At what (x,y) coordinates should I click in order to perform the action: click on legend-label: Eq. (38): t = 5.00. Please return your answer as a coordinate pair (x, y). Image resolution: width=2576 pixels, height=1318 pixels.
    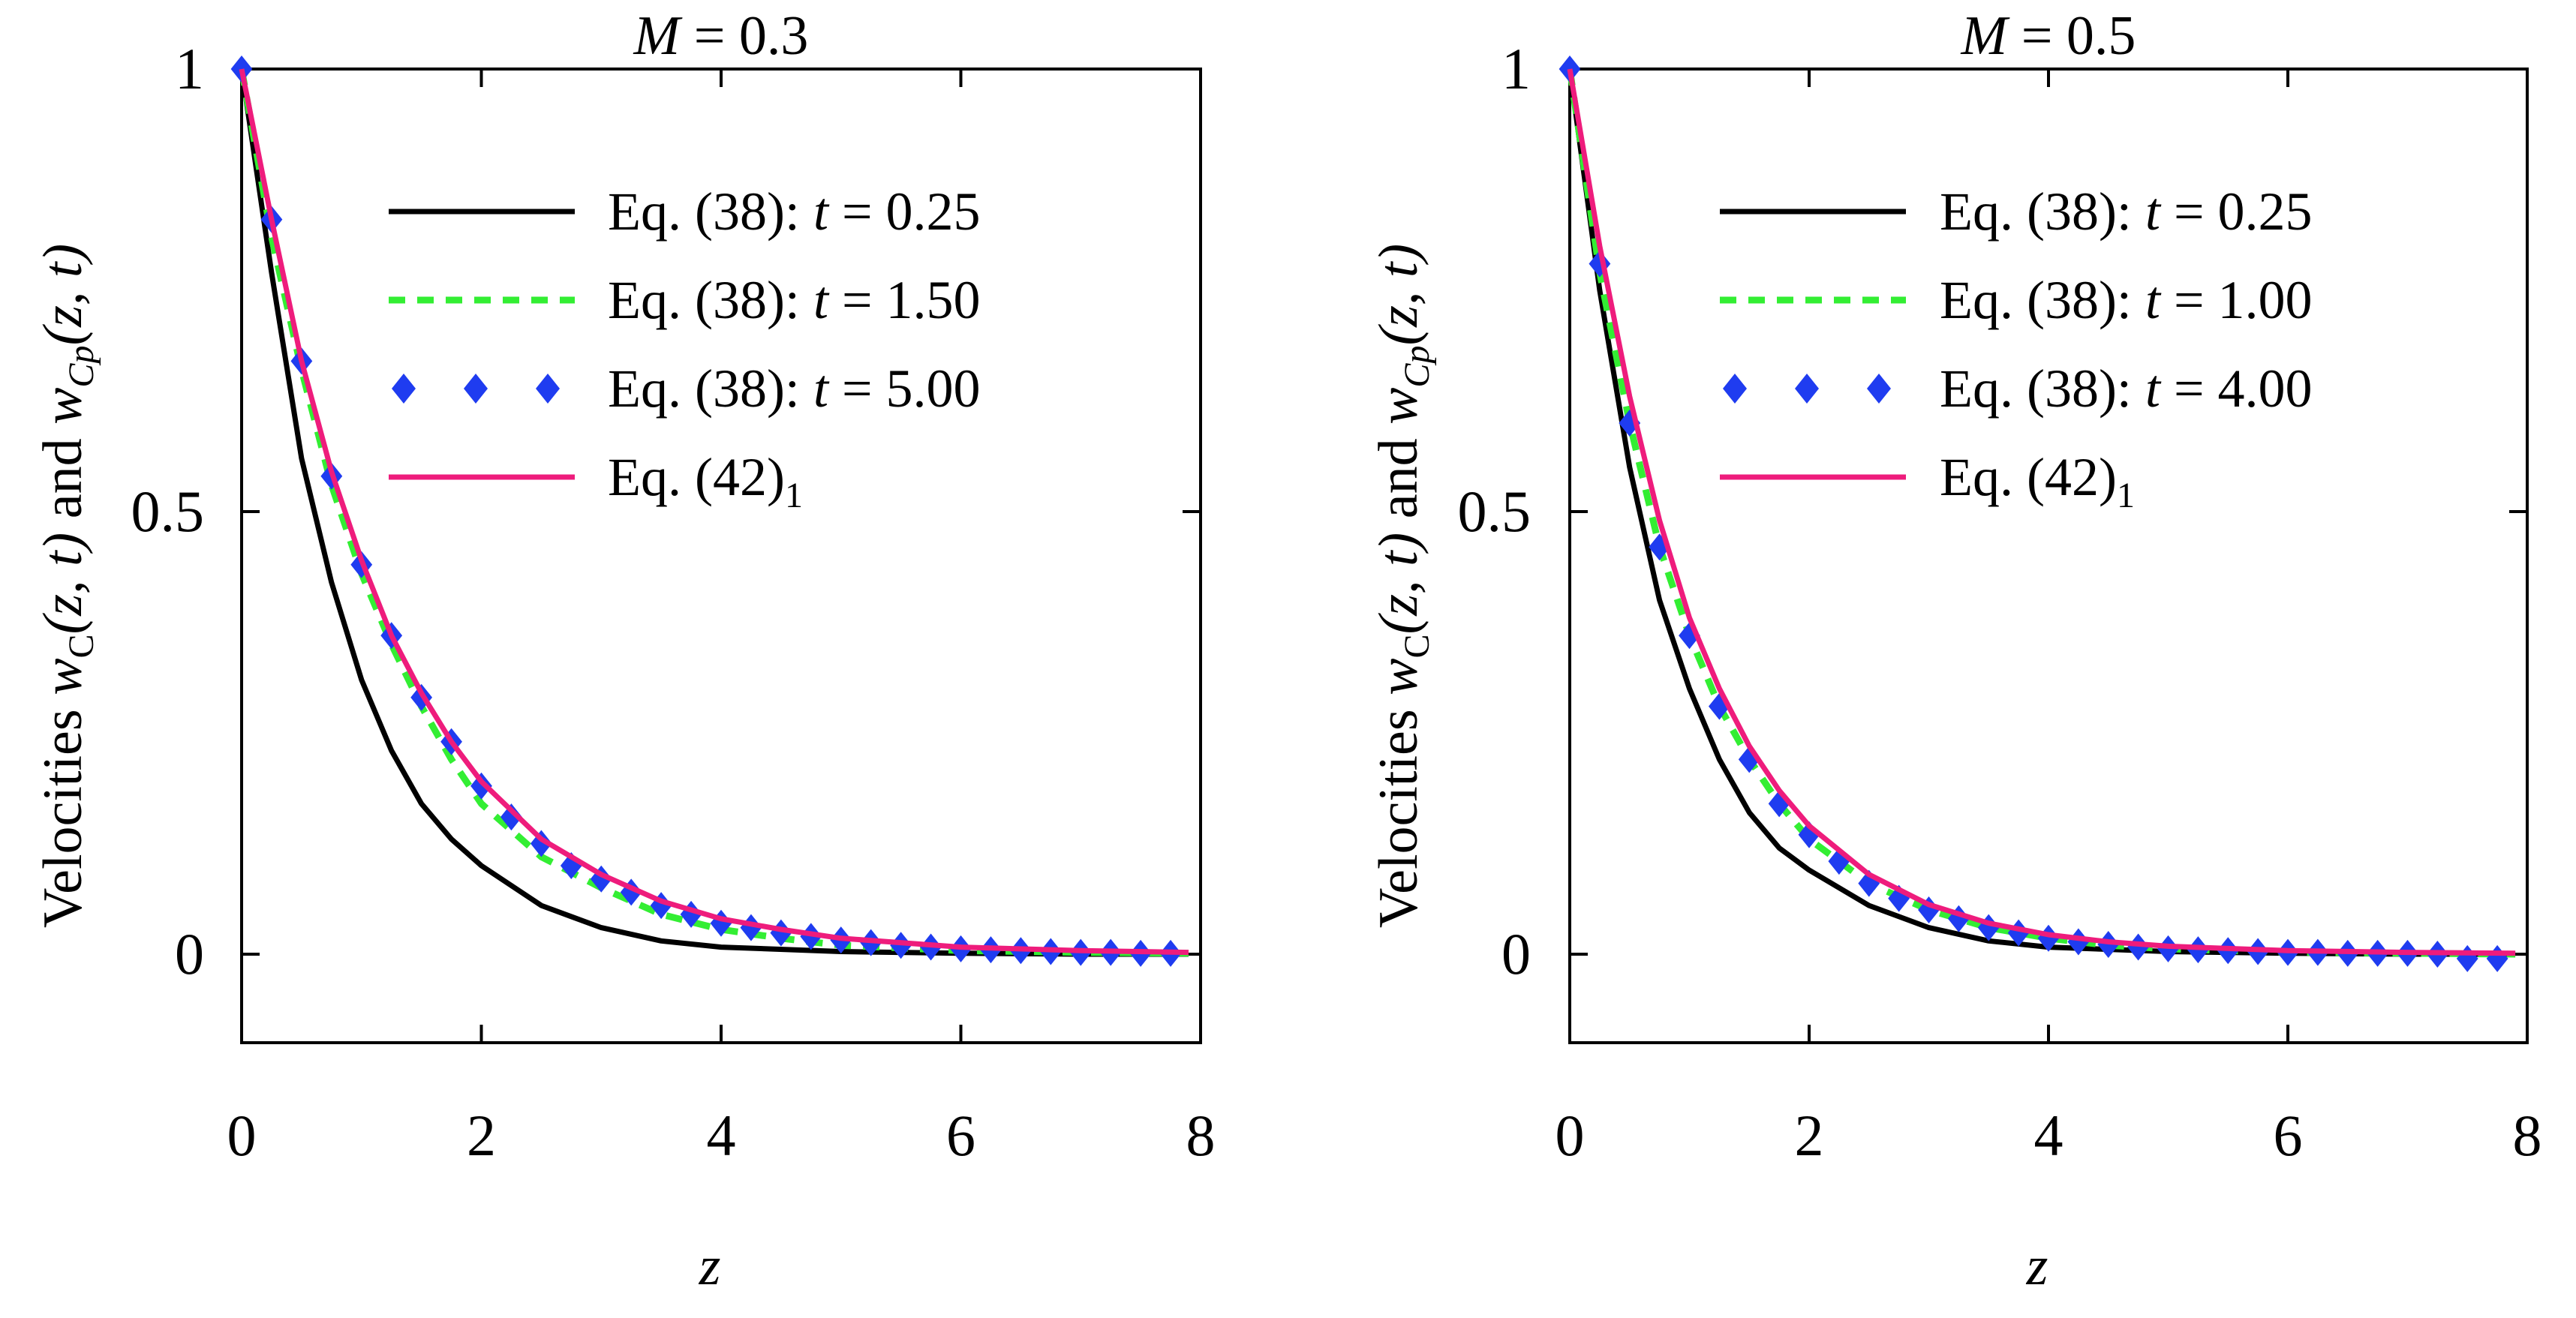
    Looking at the image, I should click on (794, 389).